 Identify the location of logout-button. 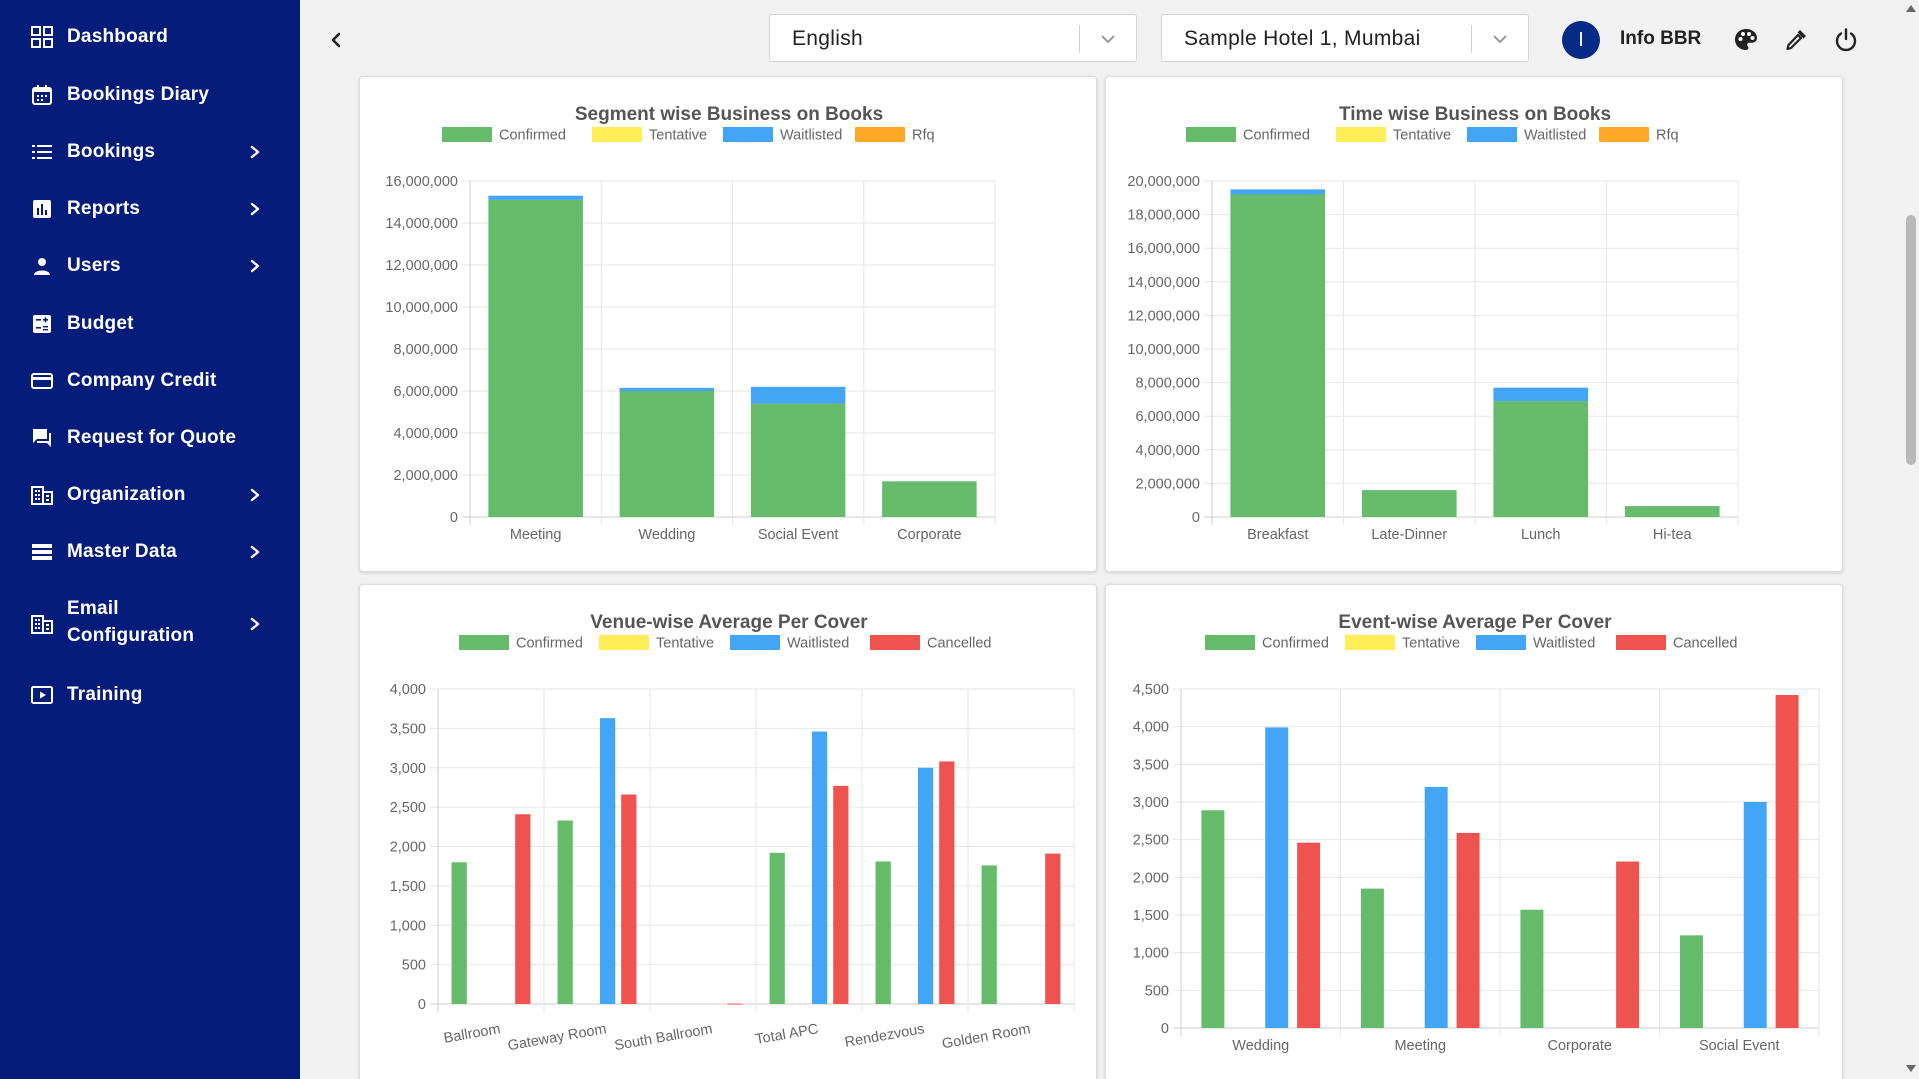
(1846, 40).